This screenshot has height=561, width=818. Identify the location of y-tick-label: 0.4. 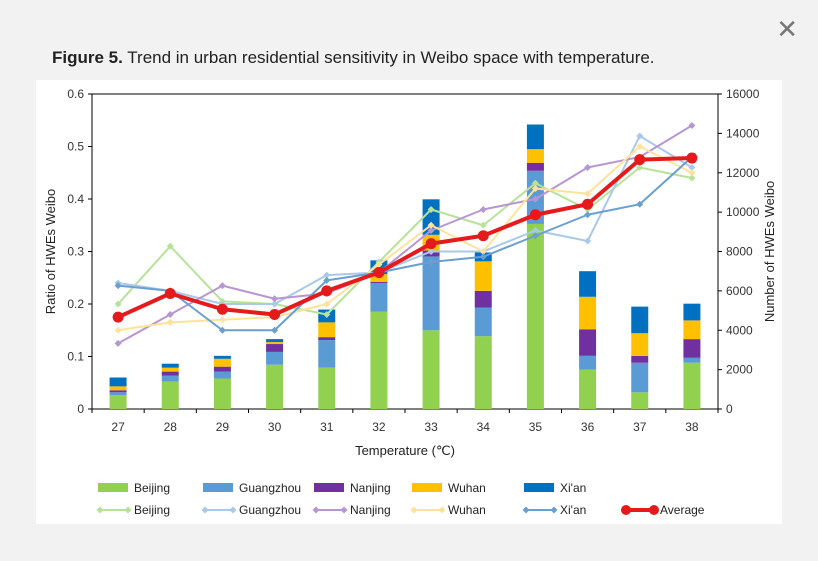
(75, 199).